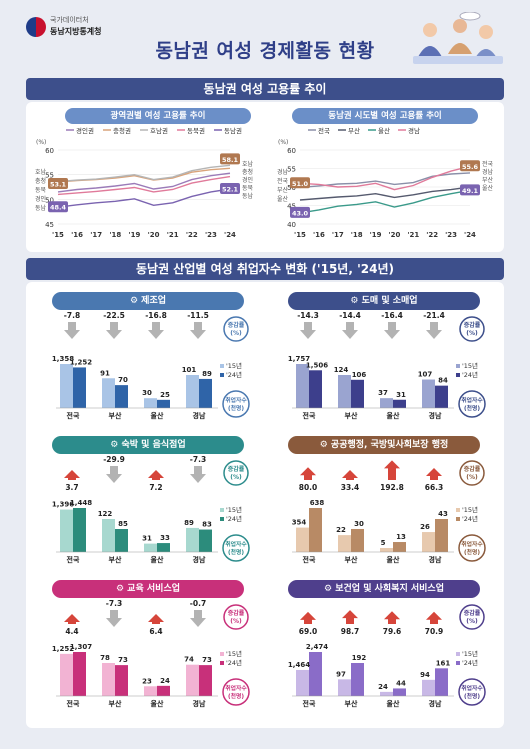 The width and height of the screenshot is (530, 749). What do you see at coordinates (401, 683) in the screenshot?
I see `value-2024: 44` at bounding box center [401, 683].